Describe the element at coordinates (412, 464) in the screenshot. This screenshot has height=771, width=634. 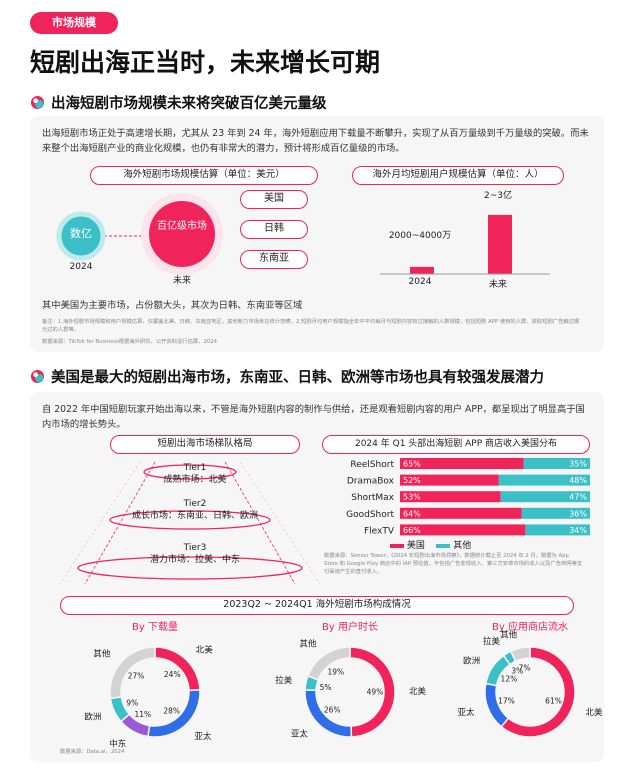
I see `pct-us: 65%` at that location.